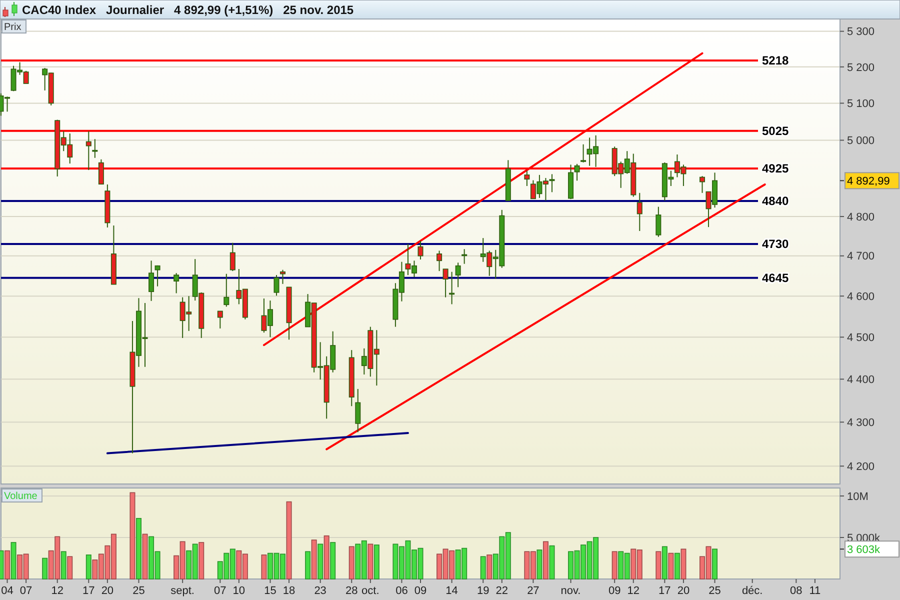  What do you see at coordinates (752, 591) in the screenshot?
I see `x-tick-label: déc.` at bounding box center [752, 591].